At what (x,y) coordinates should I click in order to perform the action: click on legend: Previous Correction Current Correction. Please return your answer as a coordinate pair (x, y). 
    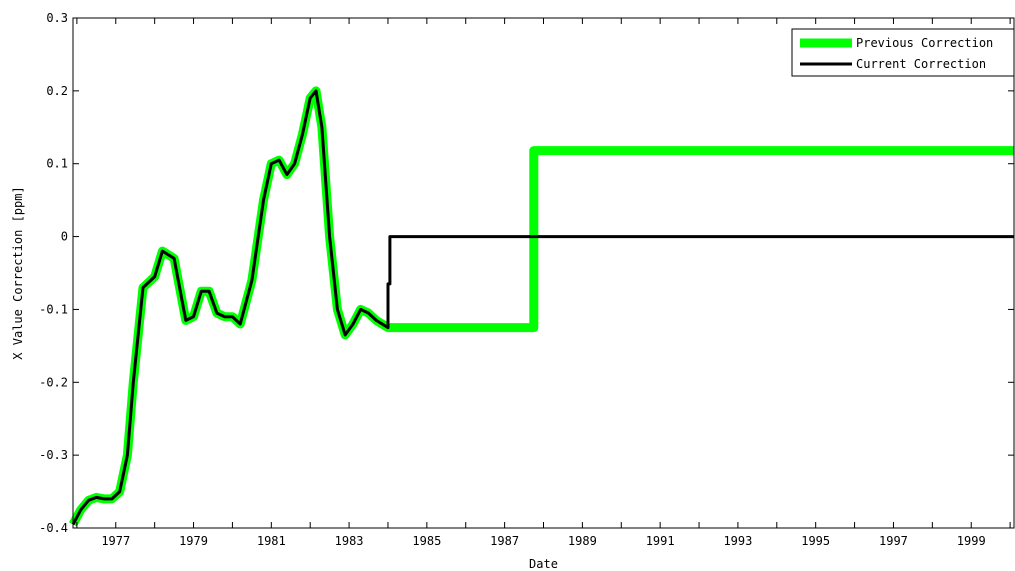
    Looking at the image, I should click on (903, 52).